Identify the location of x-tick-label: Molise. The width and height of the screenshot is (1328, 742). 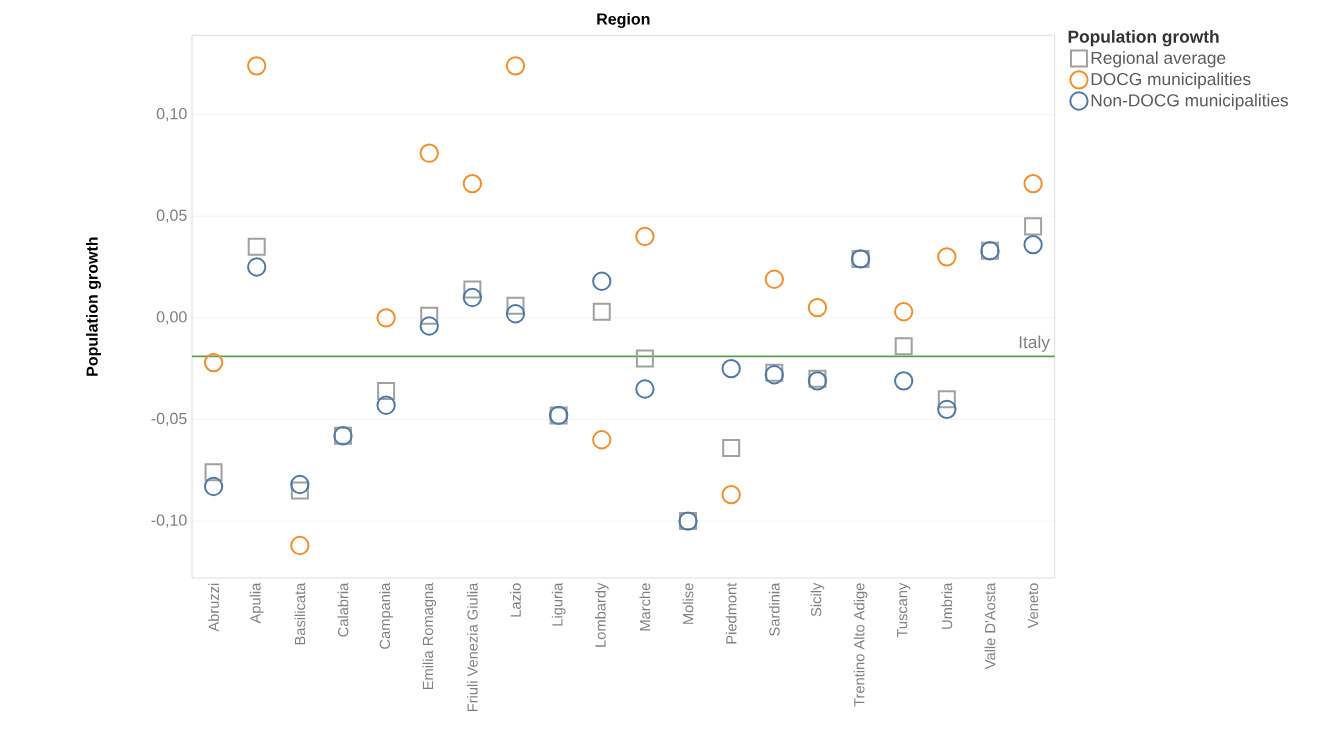
(688, 603).